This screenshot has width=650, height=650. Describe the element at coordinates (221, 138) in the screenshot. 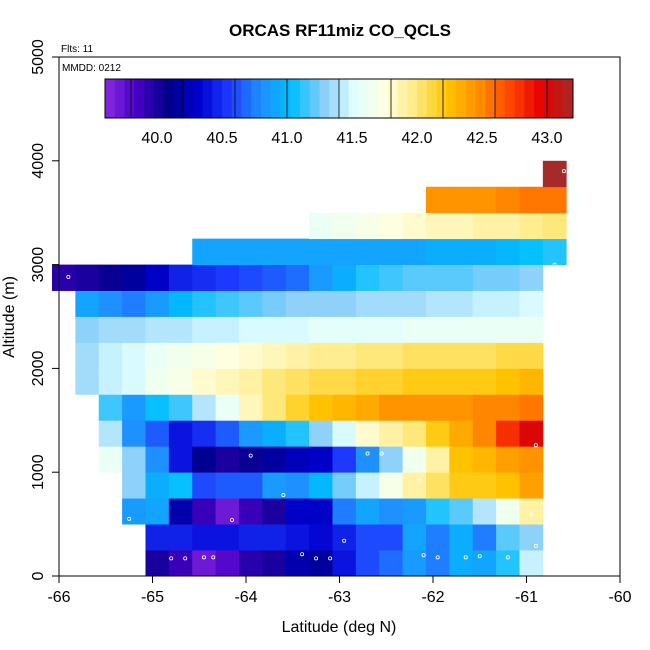

I see `colorbar-tick-label: 40.5` at that location.